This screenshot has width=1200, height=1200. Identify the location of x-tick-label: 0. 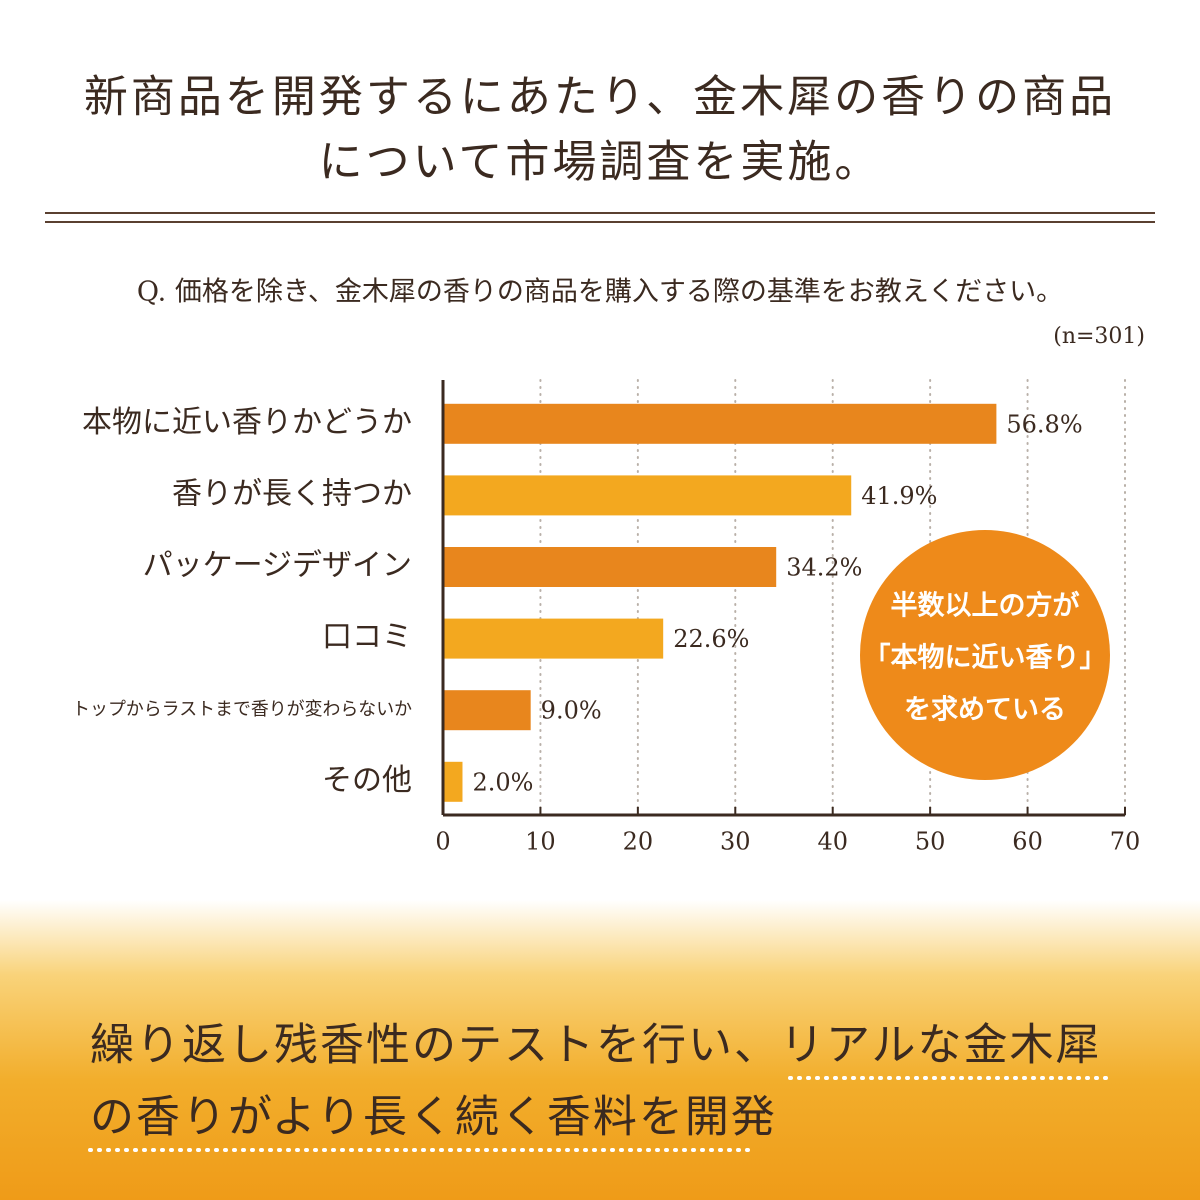
(442, 842).